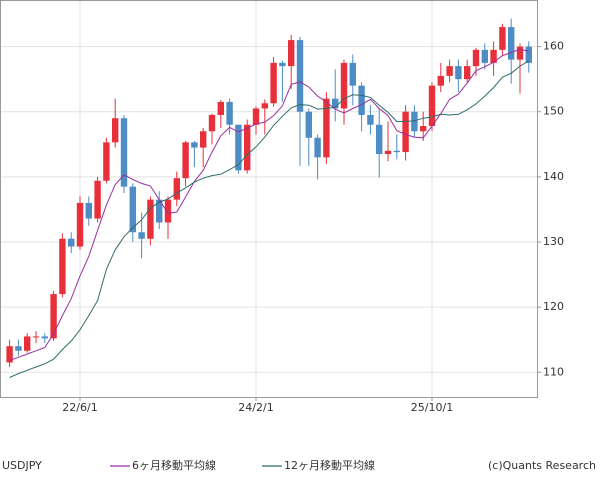 Image resolution: width=600 pixels, height=479 pixels. I want to click on y-tick-label: 130, so click(553, 241).